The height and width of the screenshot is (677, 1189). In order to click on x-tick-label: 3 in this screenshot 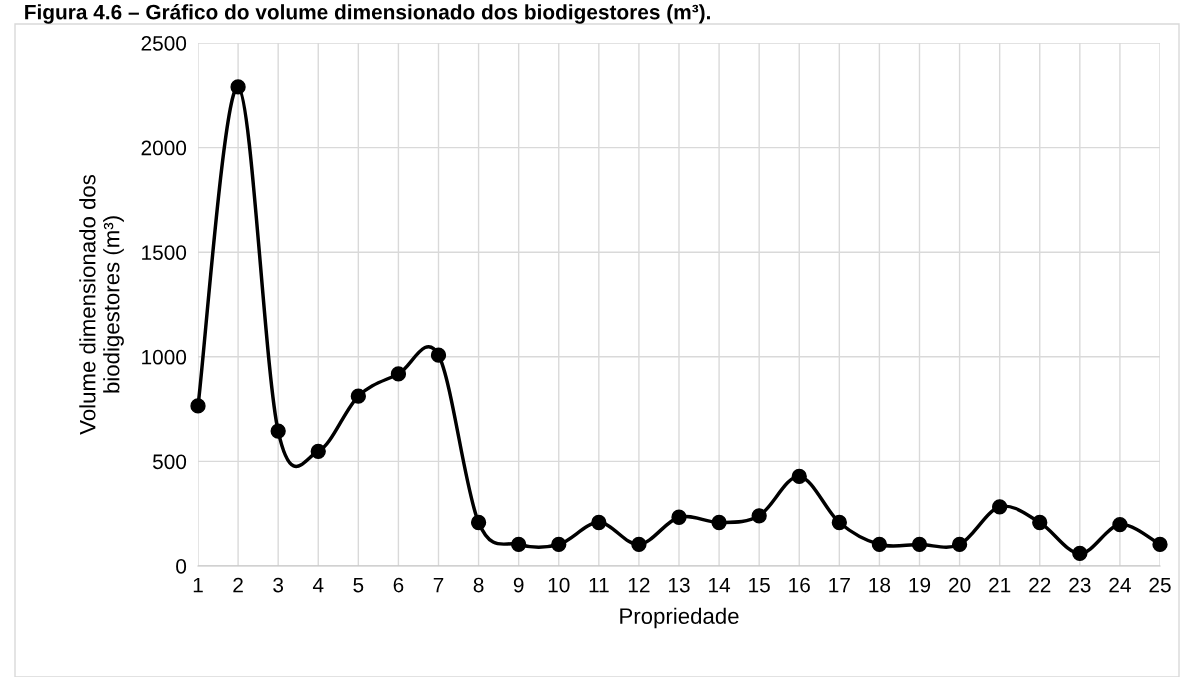, I will do `click(278, 585)`.